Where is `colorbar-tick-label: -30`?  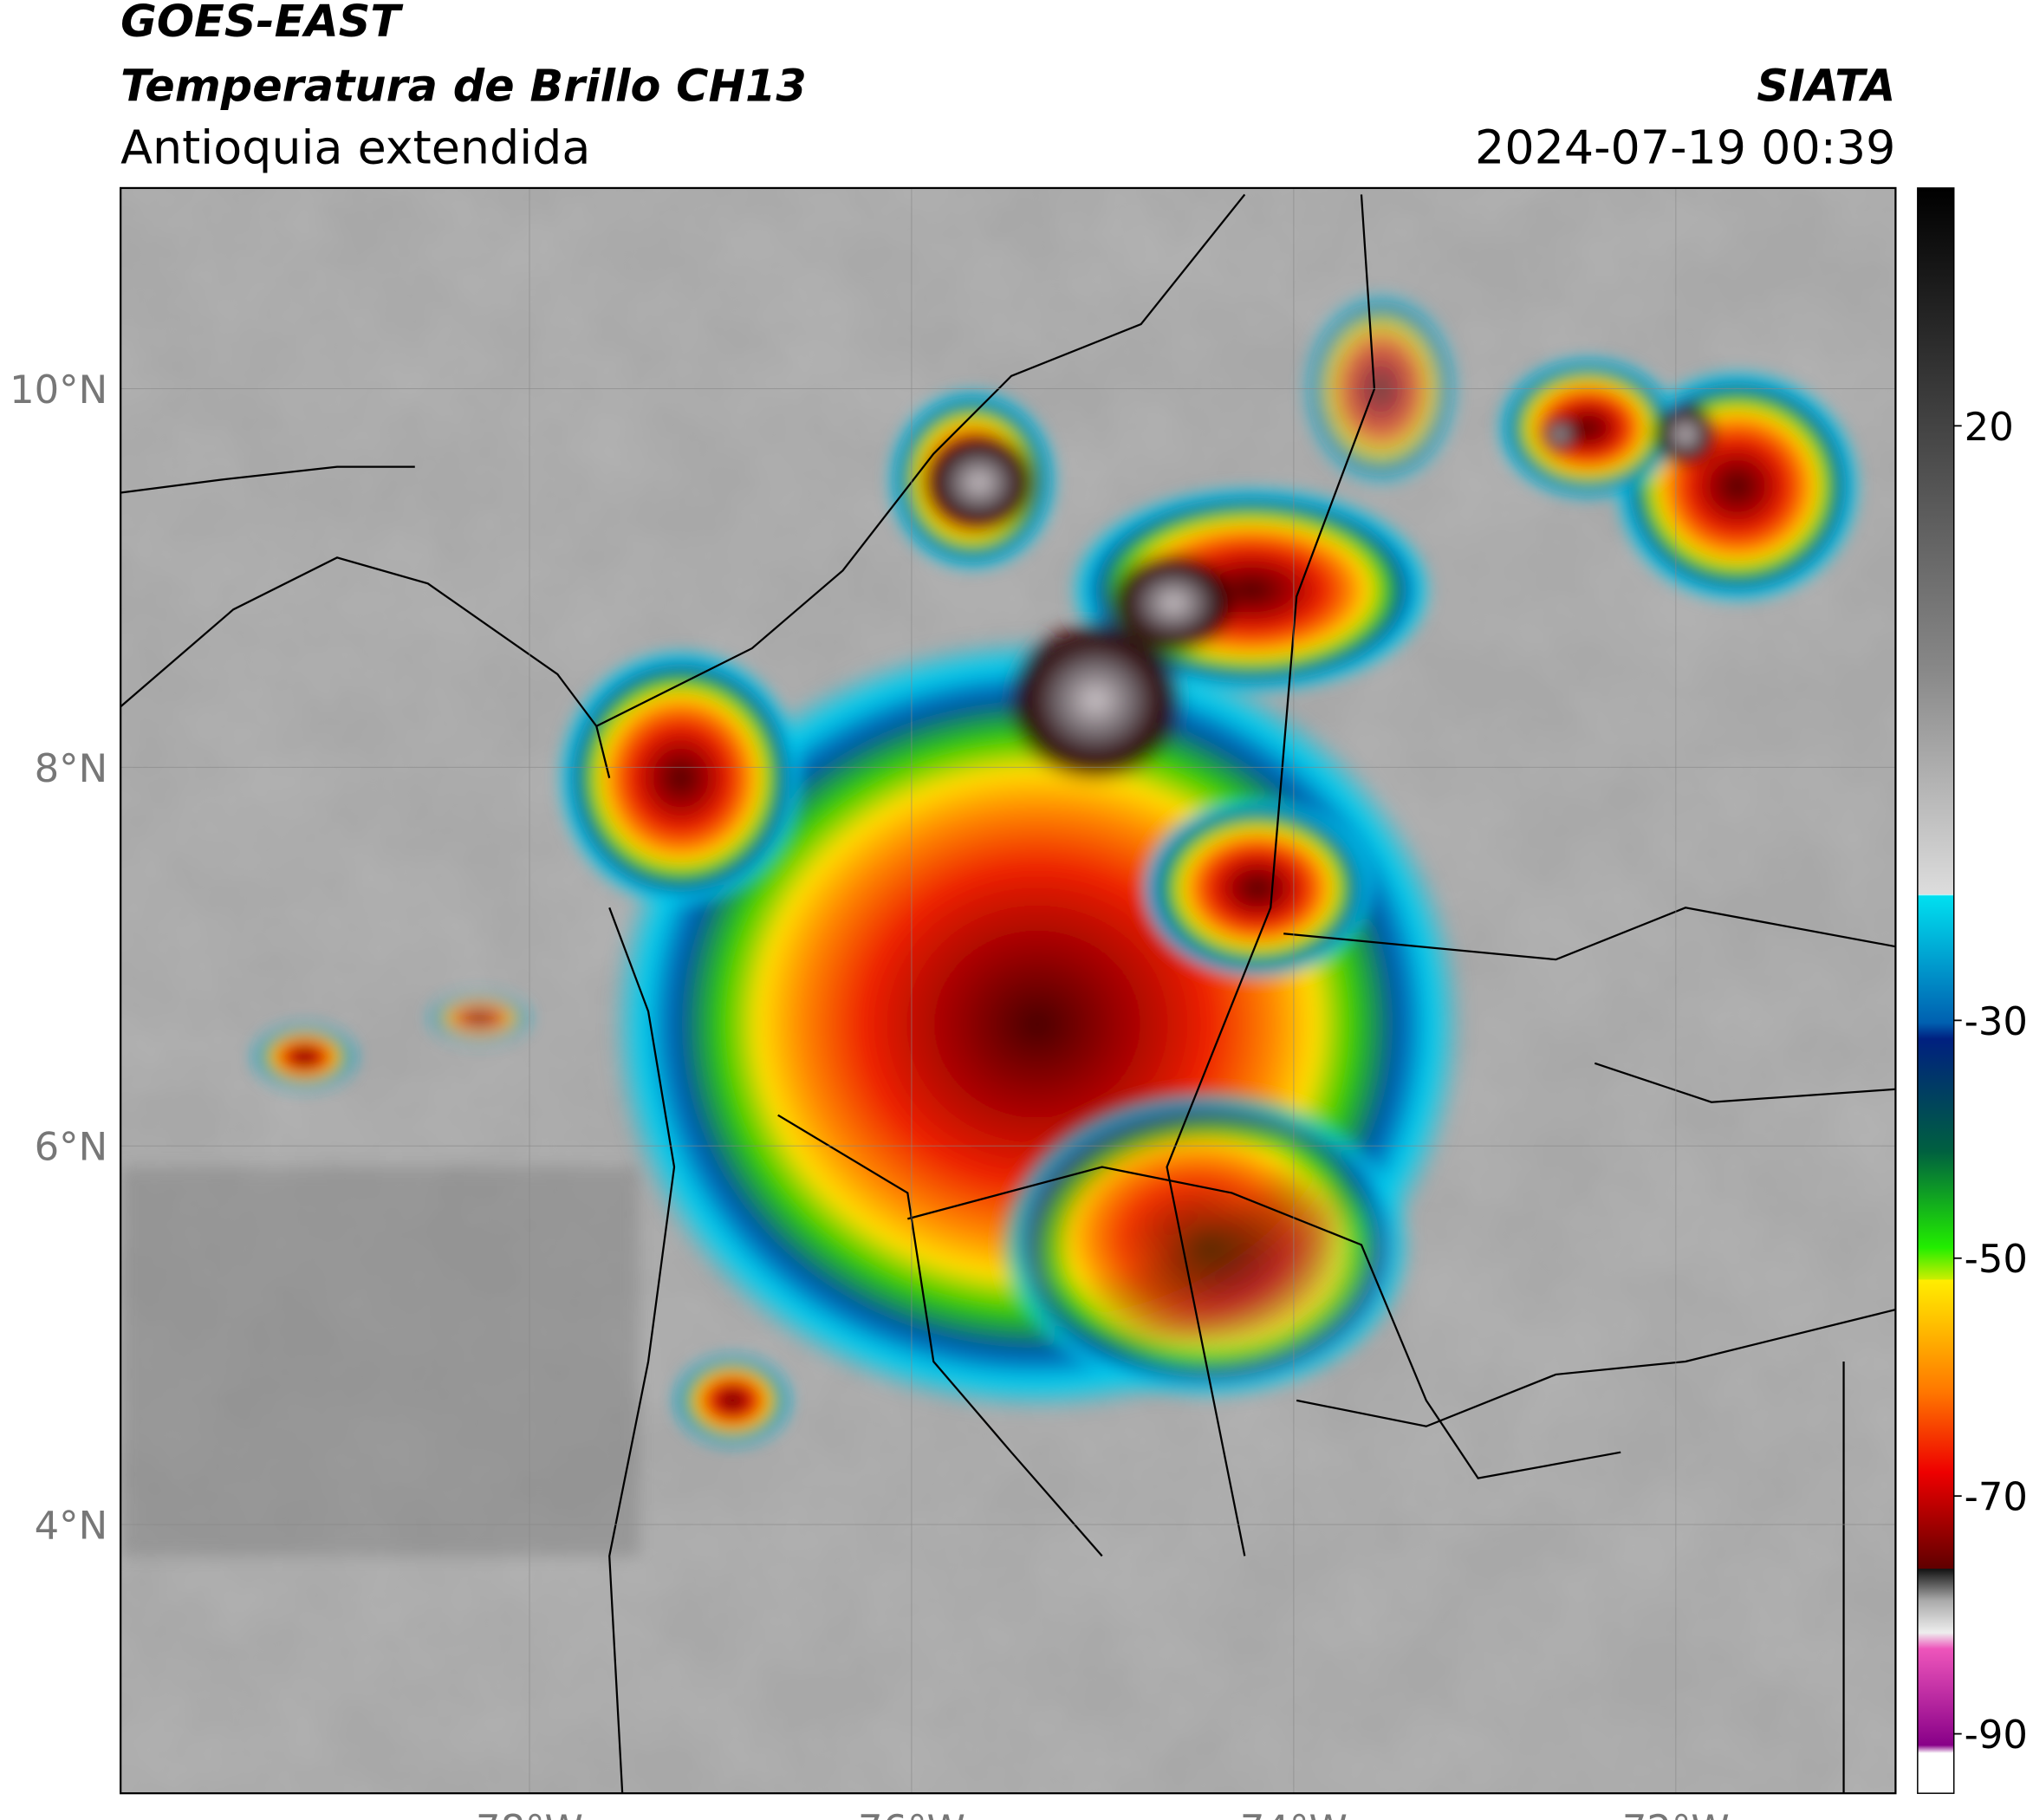
colorbar-tick-label: -30 is located at coordinates (1997, 1021).